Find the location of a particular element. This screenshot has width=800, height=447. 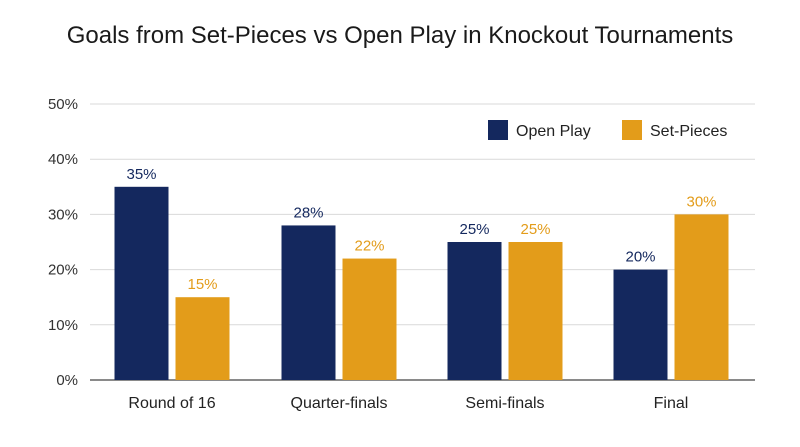

category-label: Quarter-finals is located at coordinates (339, 403).